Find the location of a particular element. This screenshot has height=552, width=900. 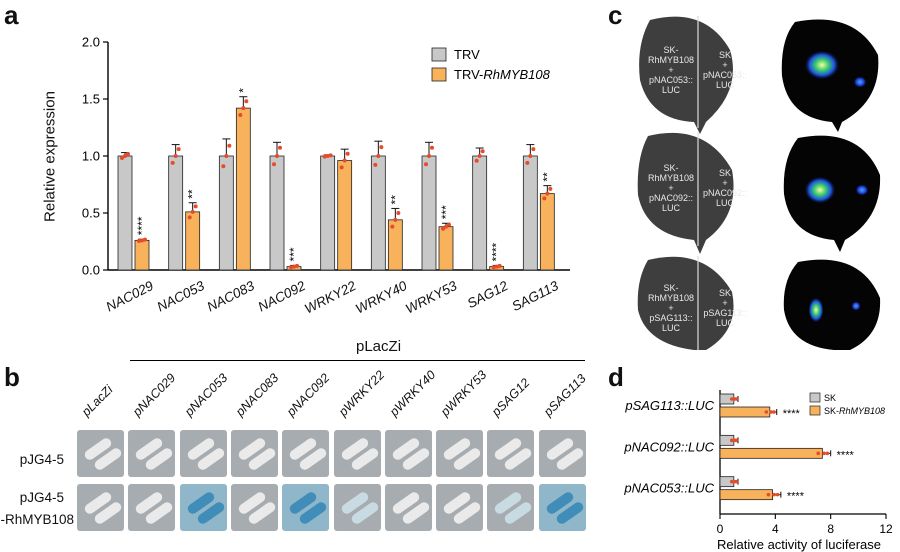

leaf-label-2-left: SK- RhMYB108 + pNAC092:: LUC is located at coordinates (671, 188).